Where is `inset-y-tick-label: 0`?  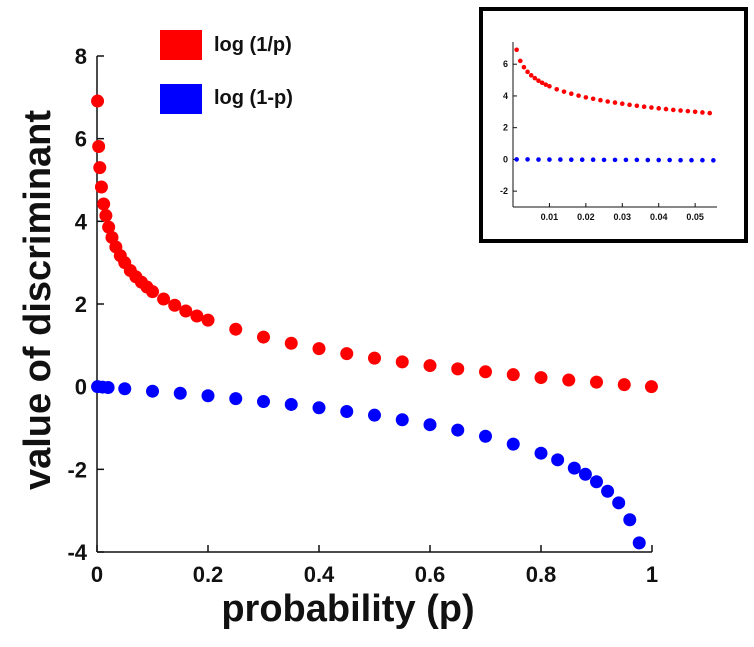
inset-y-tick-label: 0 is located at coordinates (505, 159).